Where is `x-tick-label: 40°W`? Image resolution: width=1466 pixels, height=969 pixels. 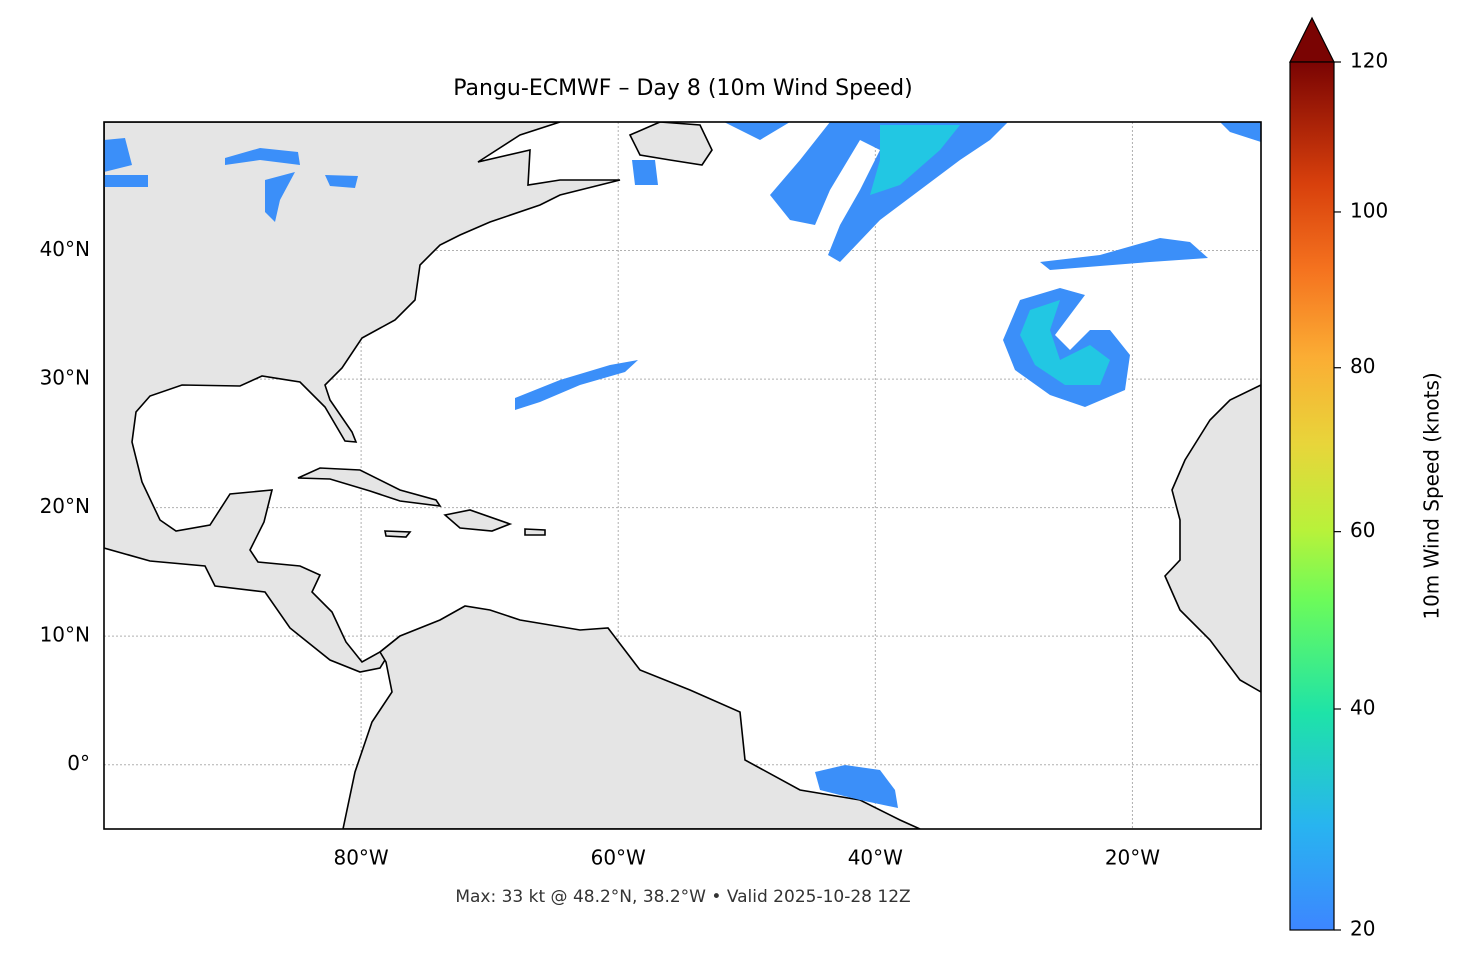
x-tick-label: 40°W is located at coordinates (875, 858).